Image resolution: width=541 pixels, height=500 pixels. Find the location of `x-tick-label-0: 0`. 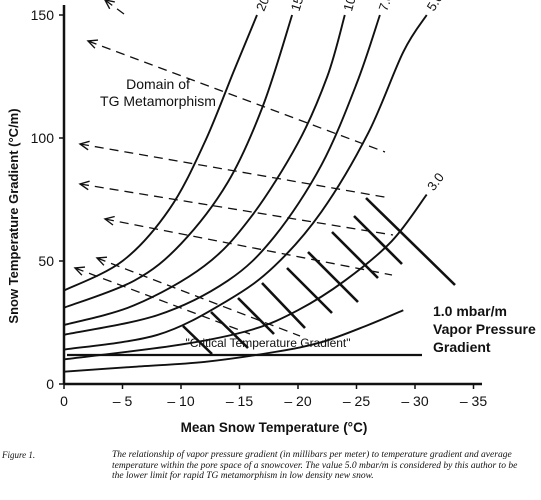

x-tick-label-0: 0 is located at coordinates (64, 401).